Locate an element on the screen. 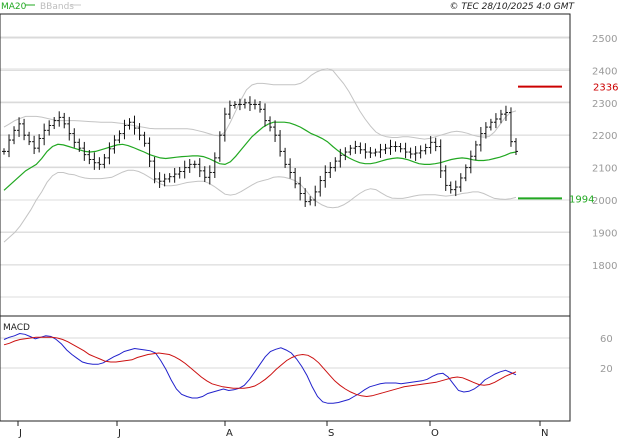 This screenshot has height=440, width=627. y-tick-label: 2500 is located at coordinates (604, 39).